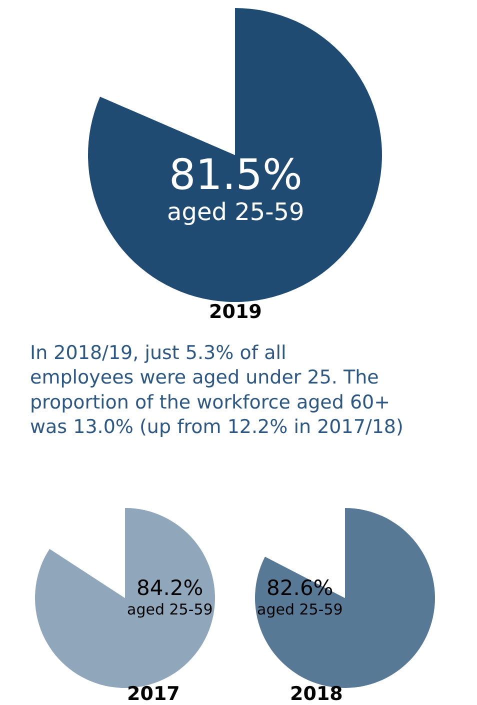 Image resolution: width=477 pixels, height=705 pixels. What do you see at coordinates (170, 588) in the screenshot?
I see `data-label: 84.2%` at bounding box center [170, 588].